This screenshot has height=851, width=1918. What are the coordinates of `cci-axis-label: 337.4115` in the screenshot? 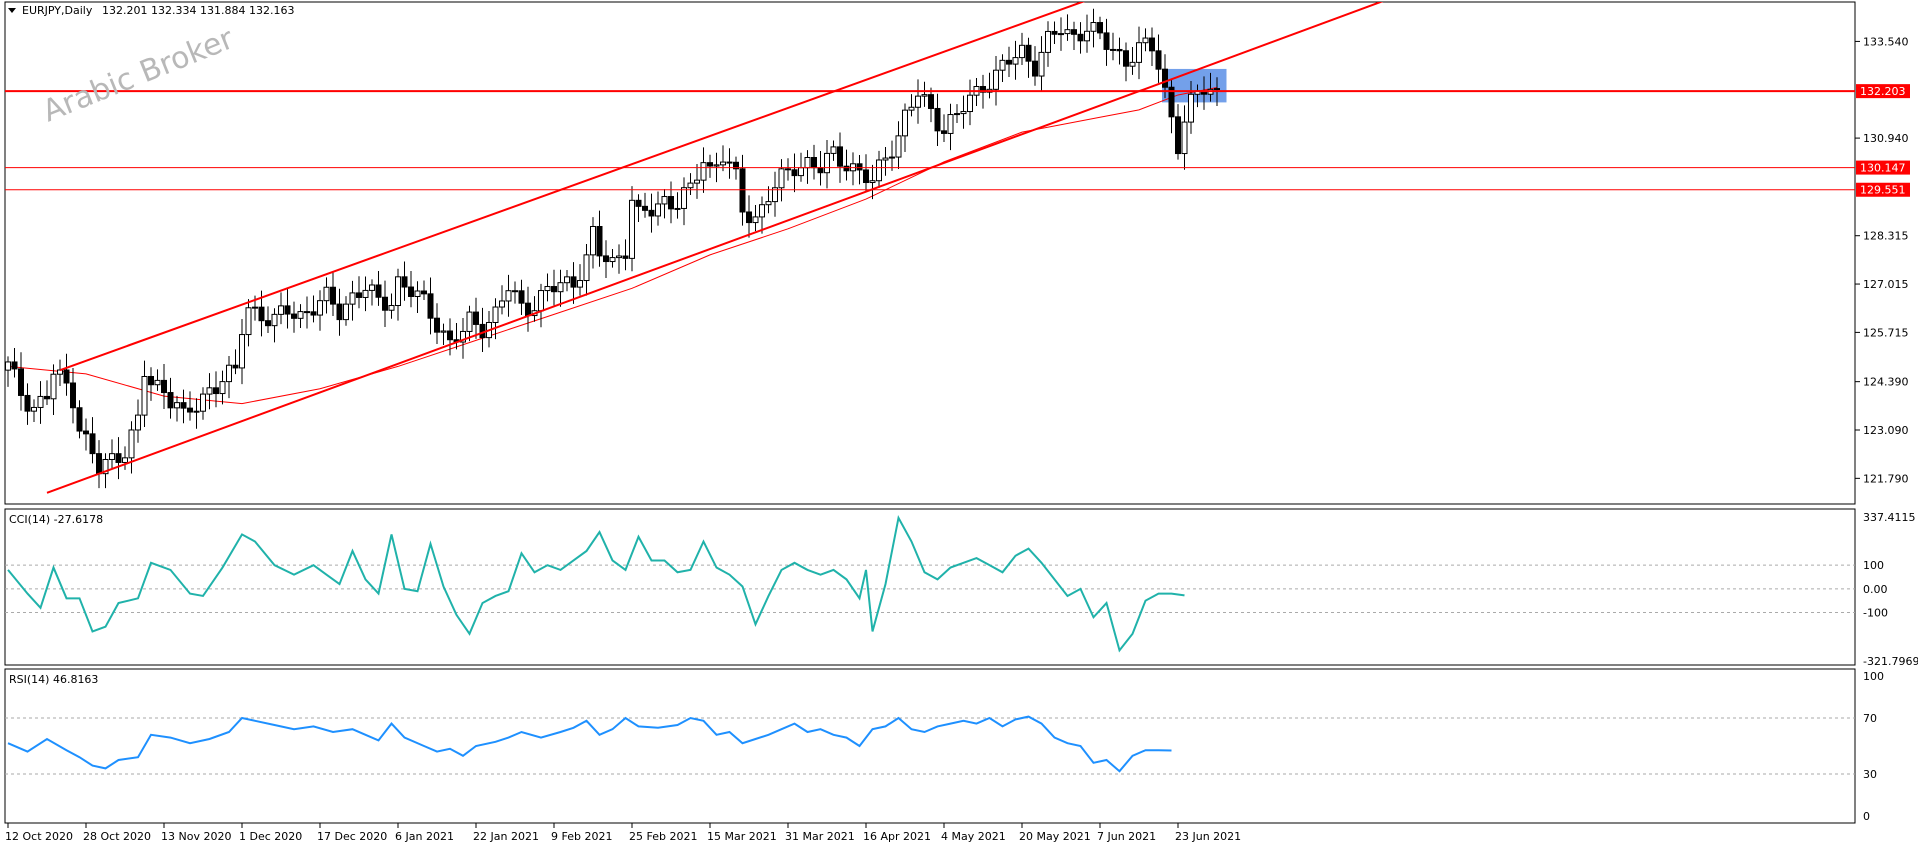 It's located at (1889, 517).